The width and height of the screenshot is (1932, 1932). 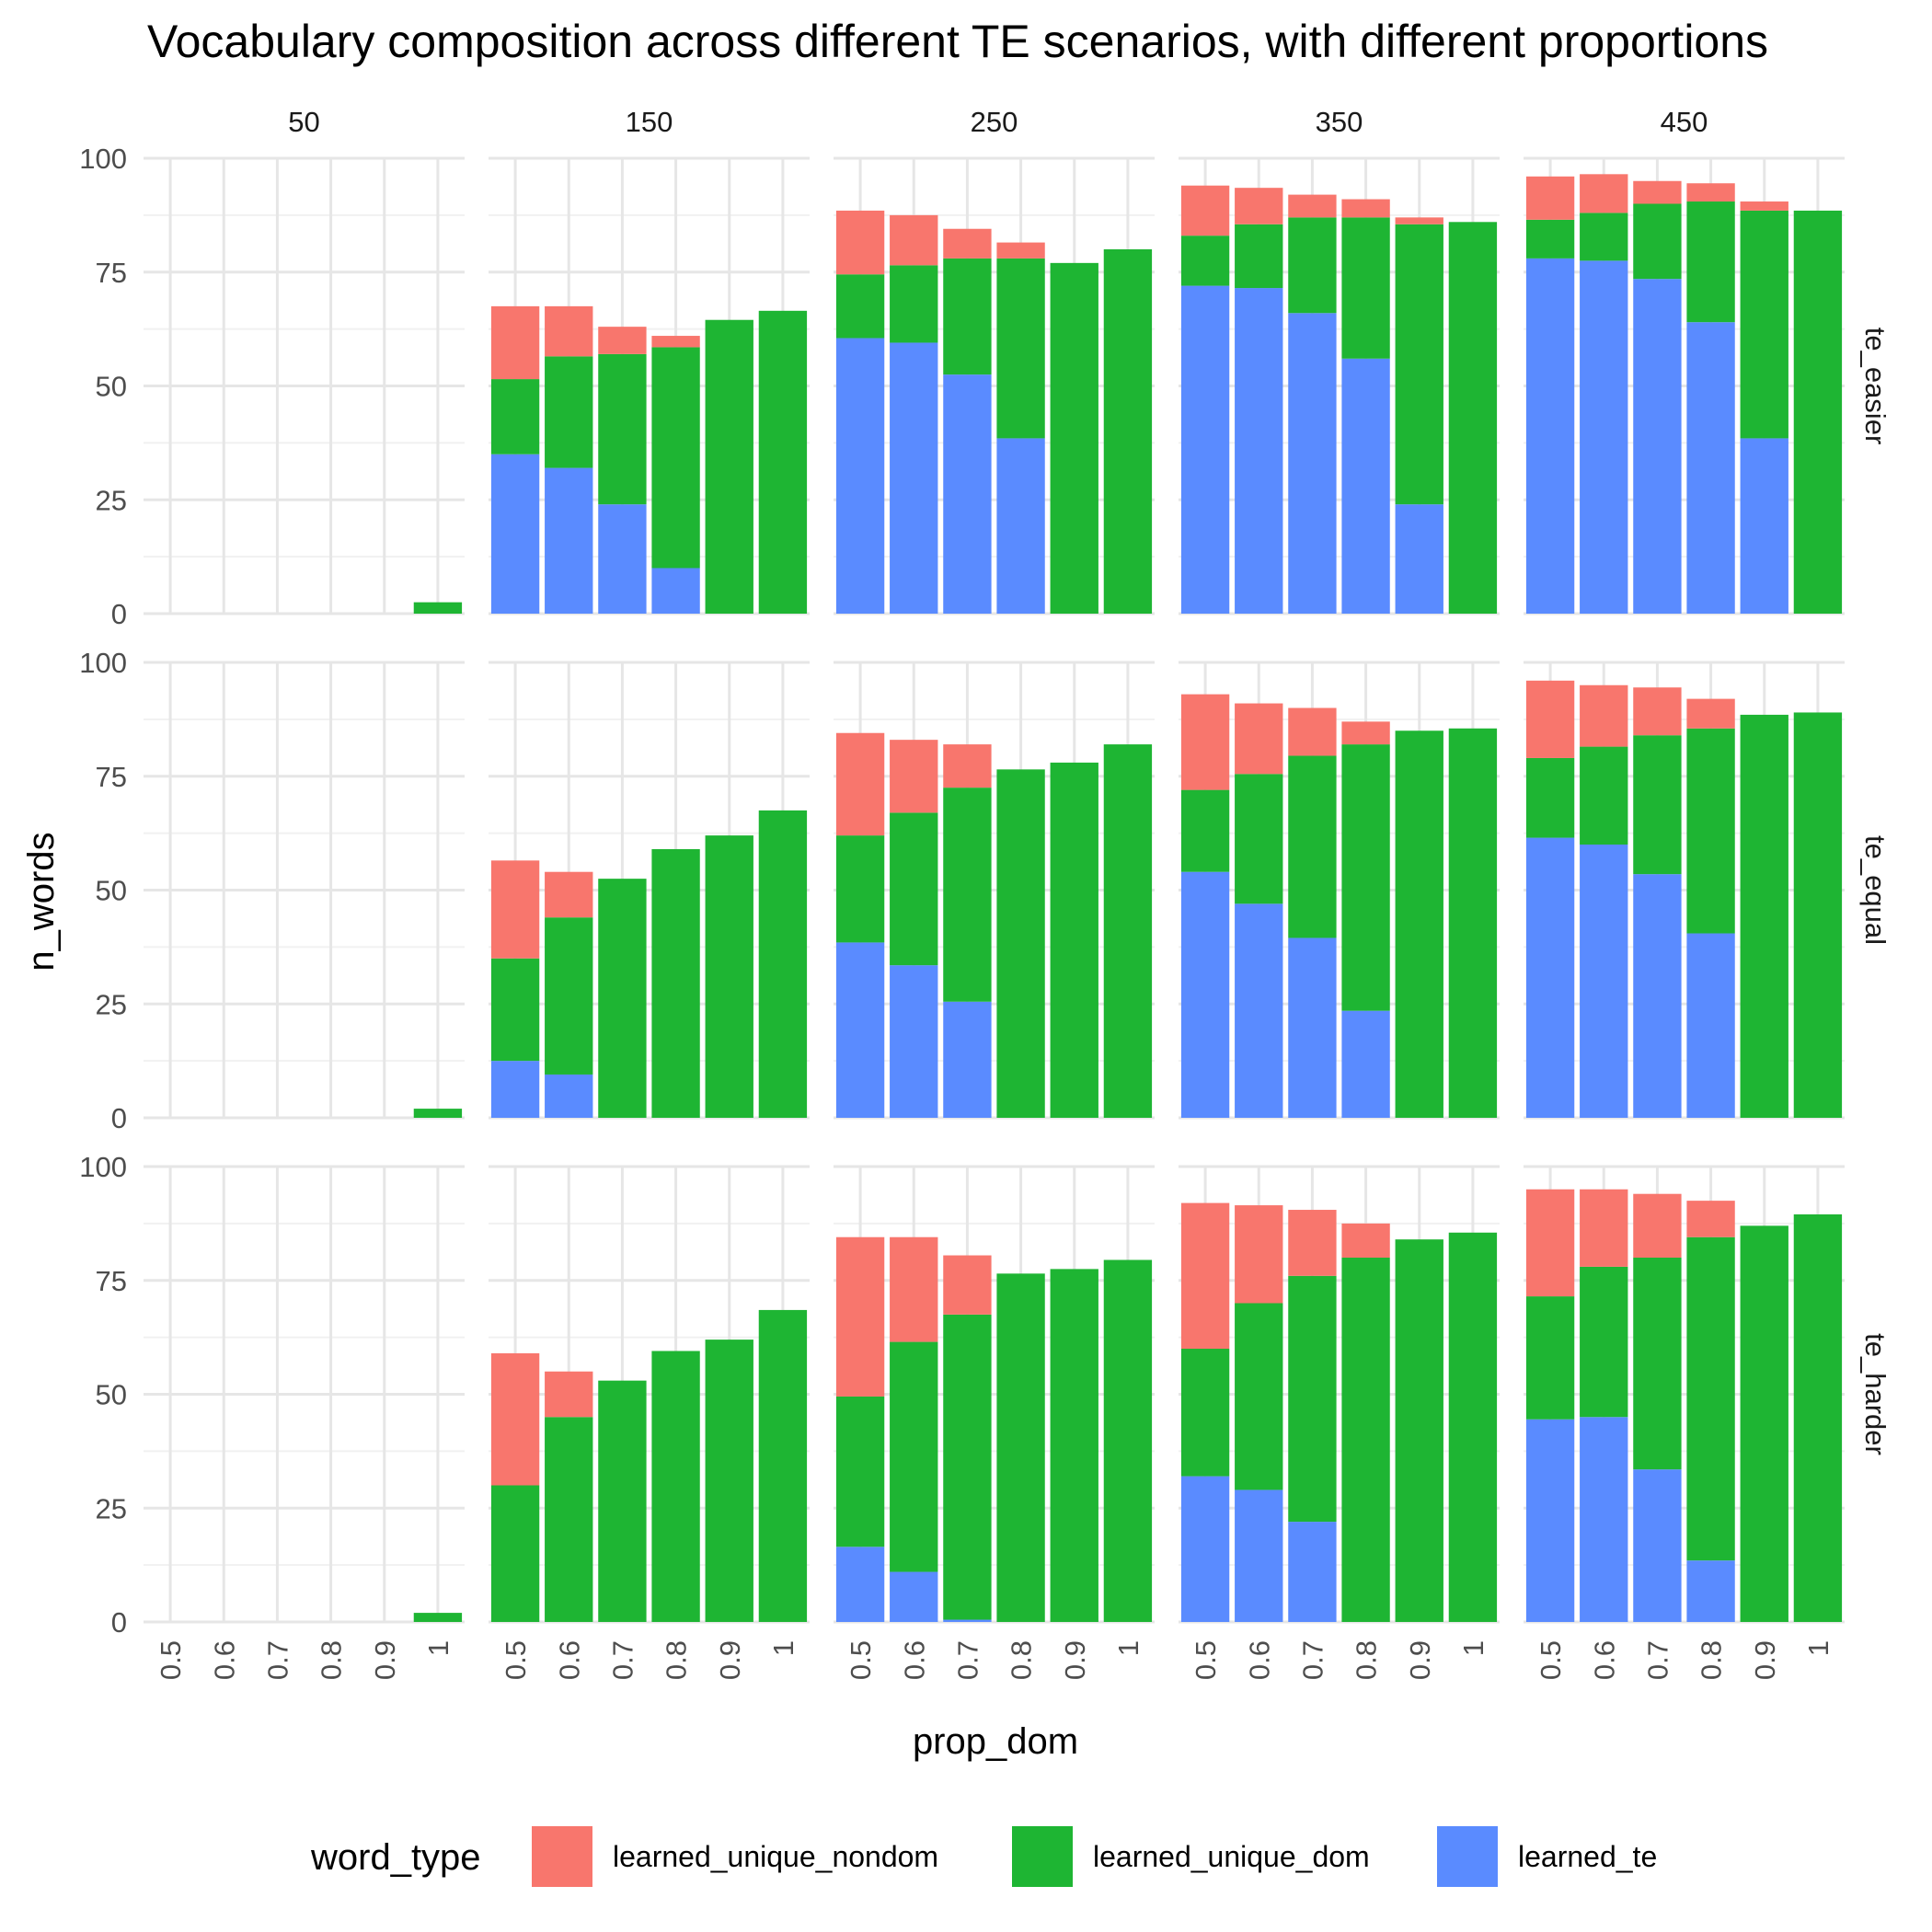 What do you see at coordinates (395, 1857) in the screenshot?
I see `legend-title: word_type` at bounding box center [395, 1857].